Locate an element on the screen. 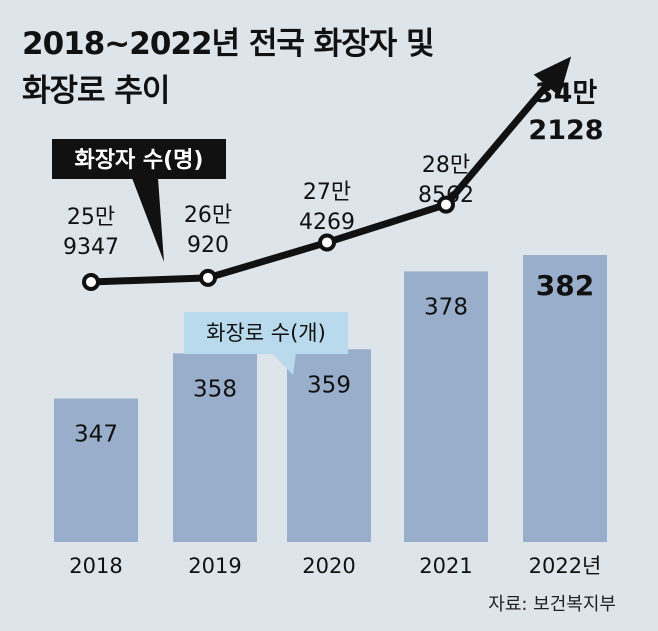  bar-value-label: 347 is located at coordinates (96, 435).